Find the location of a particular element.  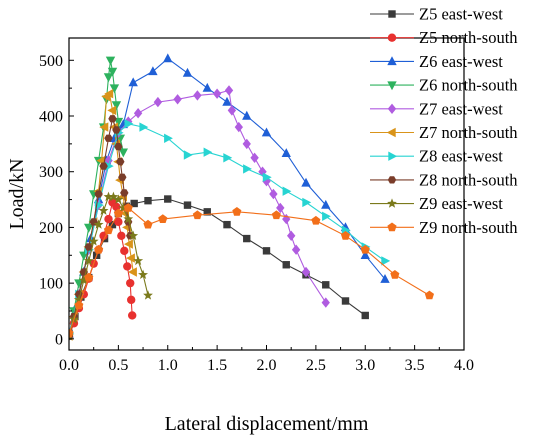

x-tick-label: 2.5 is located at coordinates (316, 365).